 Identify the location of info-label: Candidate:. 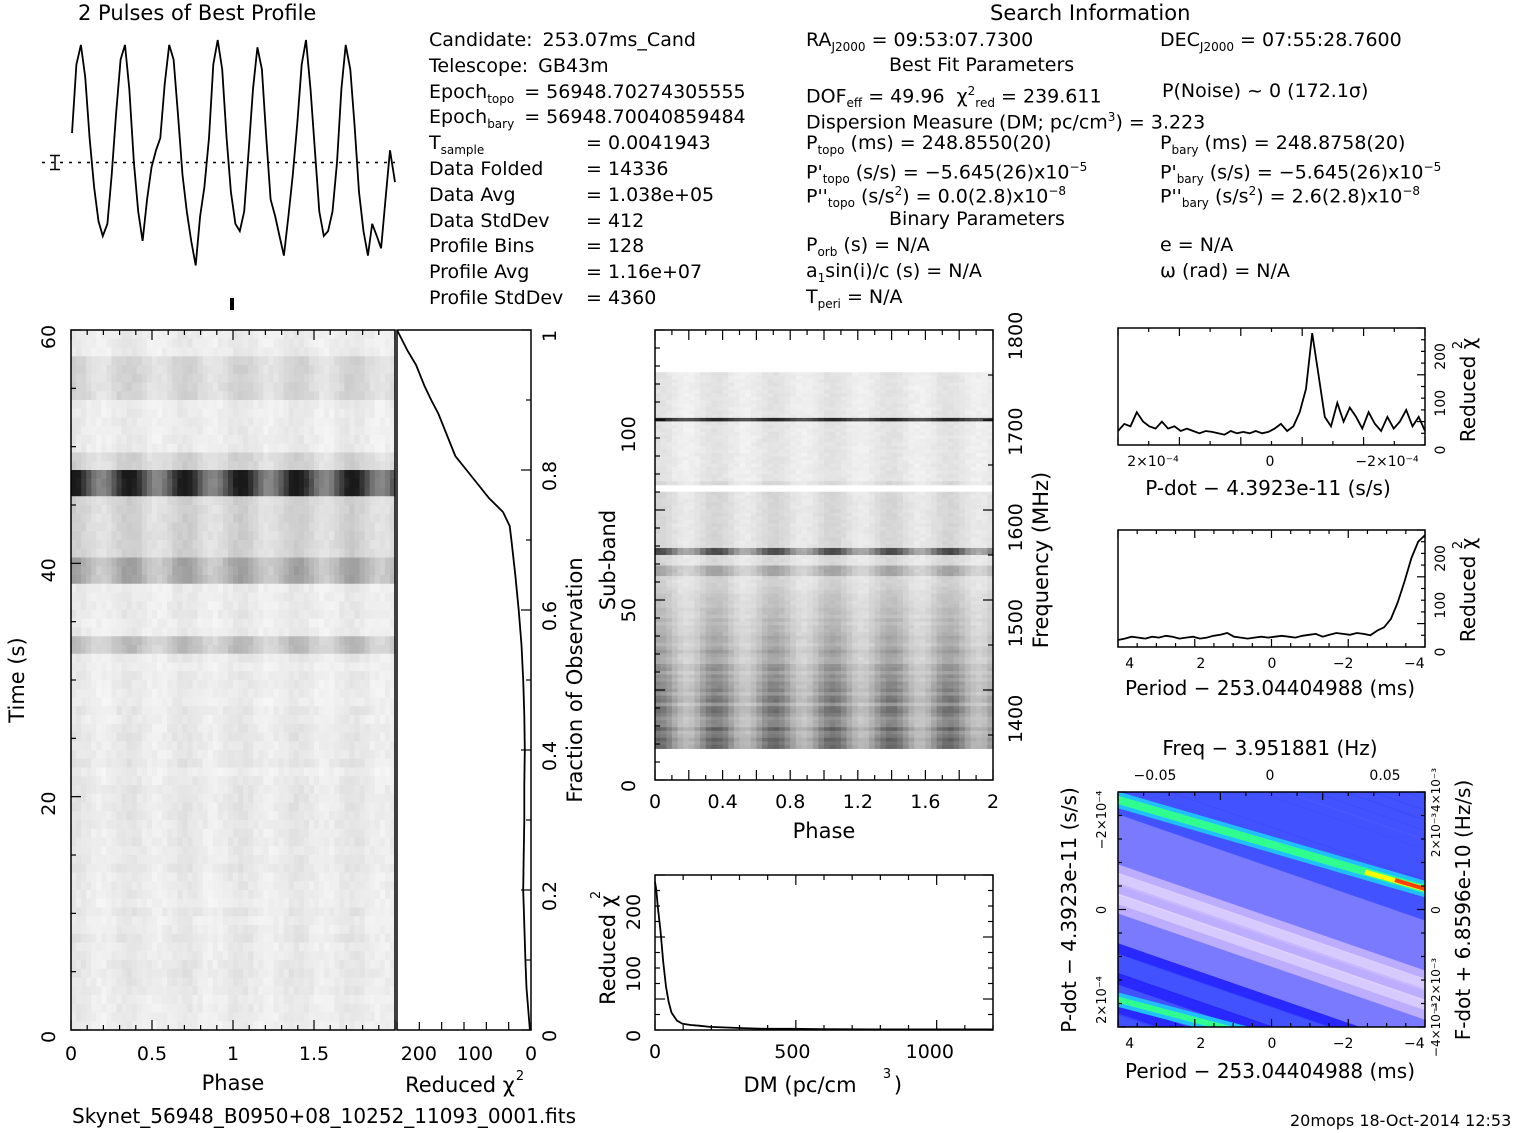
(481, 40).